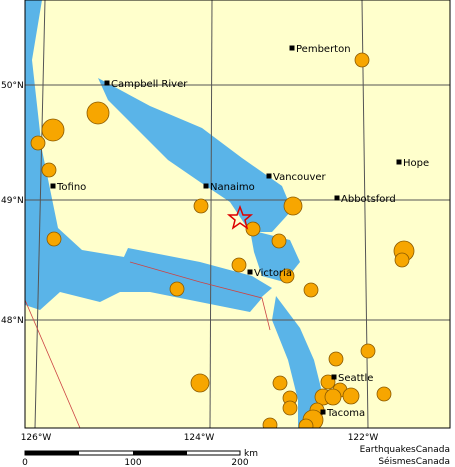  What do you see at coordinates (71, 187) in the screenshot?
I see `city-label: Tofino` at bounding box center [71, 187].